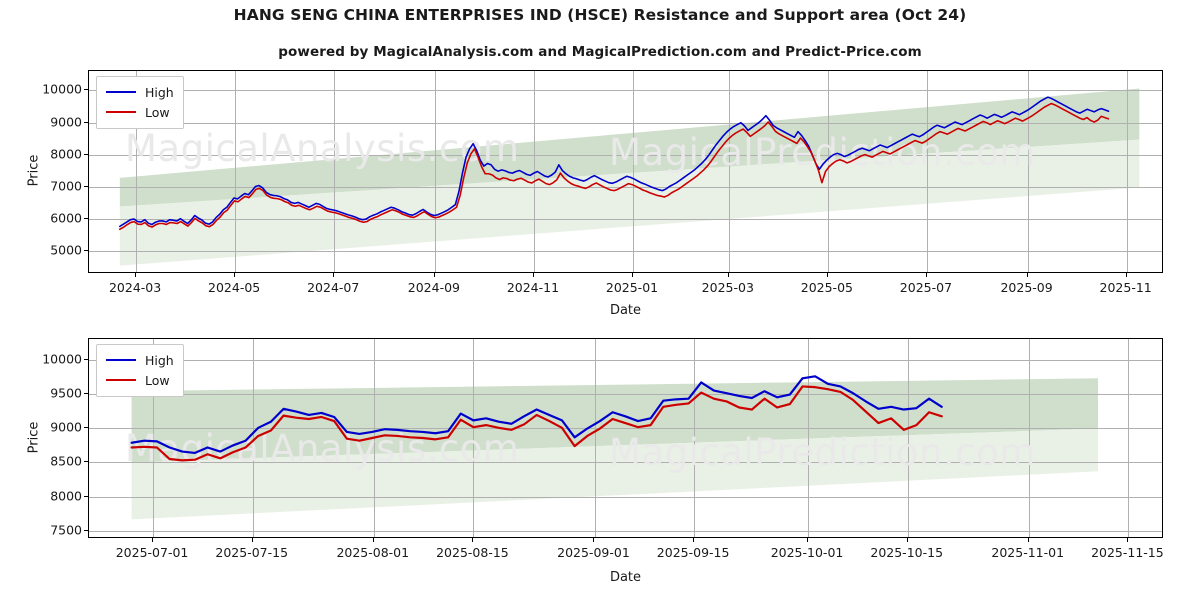 The width and height of the screenshot is (1200, 600). I want to click on x-tick-label: 2024-11, so click(533, 287).